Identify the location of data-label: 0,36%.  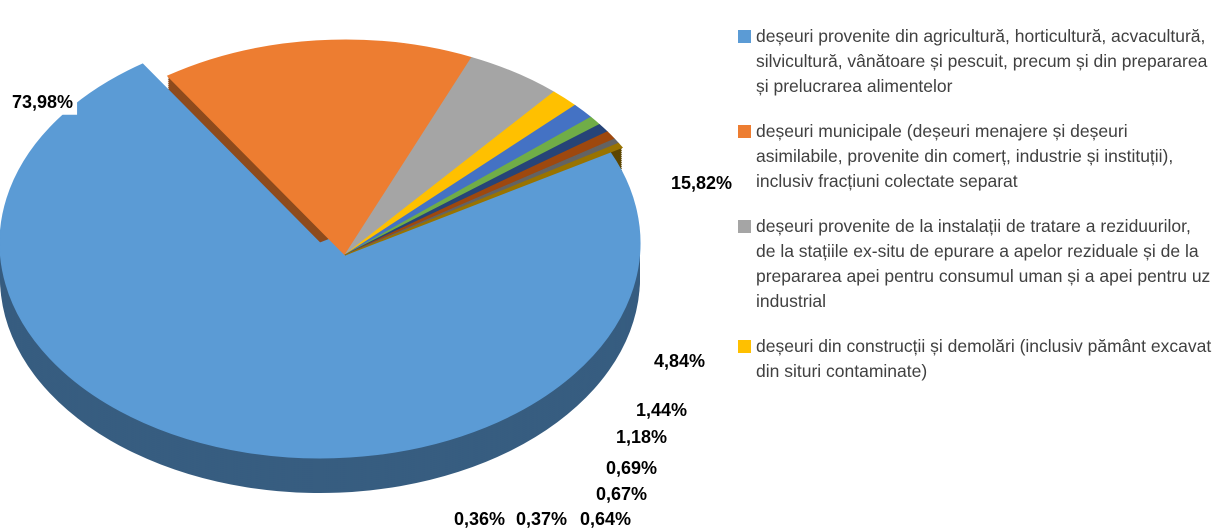
(479, 519).